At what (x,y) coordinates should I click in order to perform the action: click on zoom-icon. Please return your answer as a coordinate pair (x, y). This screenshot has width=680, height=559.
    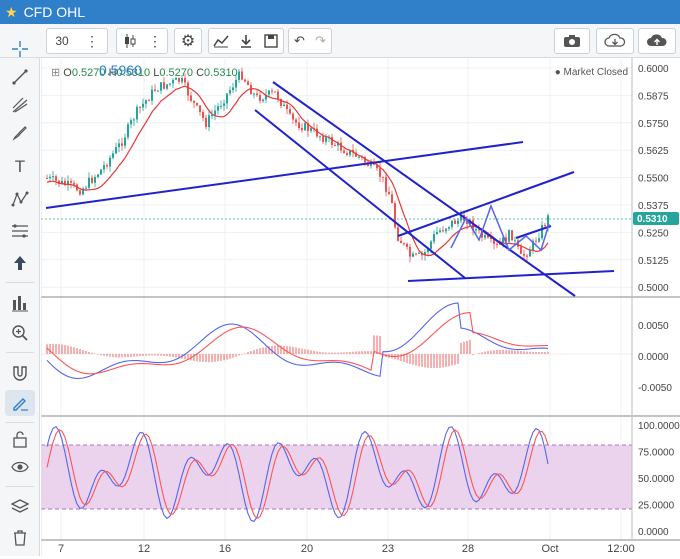
    Looking at the image, I should click on (20, 333).